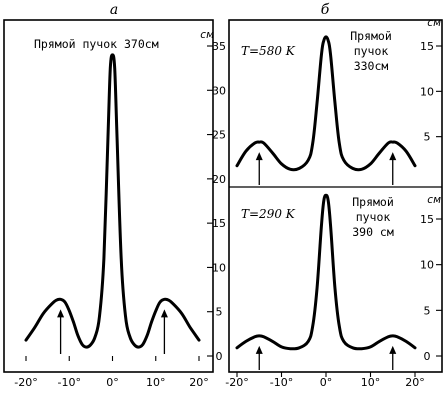 The width and height of the screenshot is (448, 400). Describe the element at coordinates (373, 202) in the screenshot. I see `panel-b-bottom-annotation-line1: Прямой` at that location.